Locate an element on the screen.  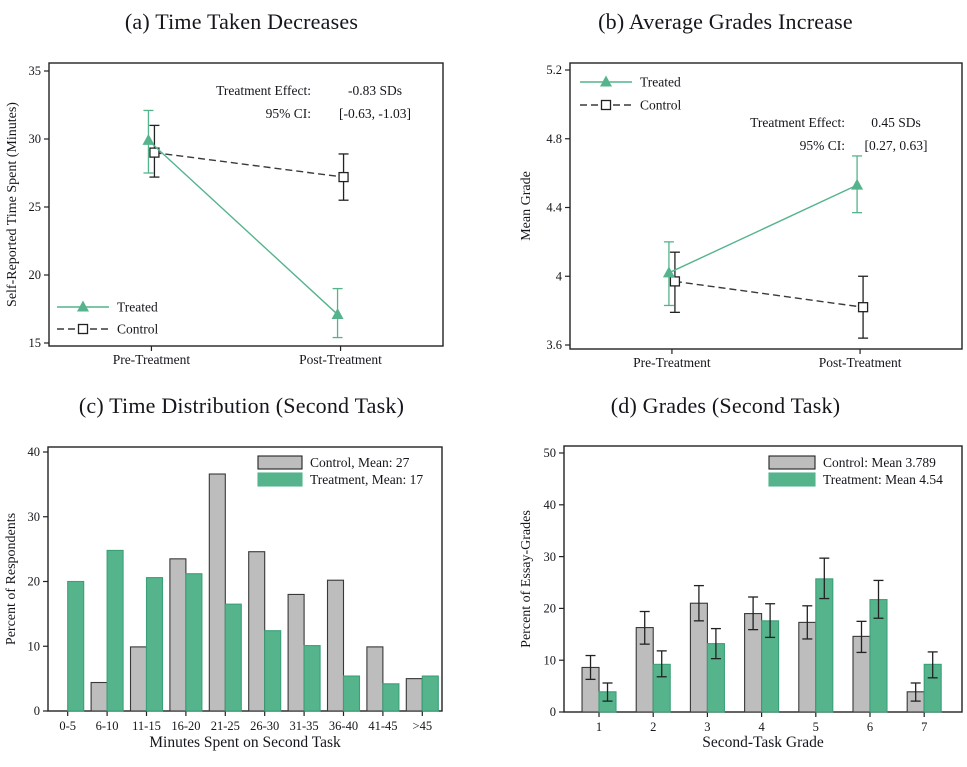
y-axis: 3.6 4 4.4 4.8 5.2 Mean Grade is located at coordinates (544, 207).